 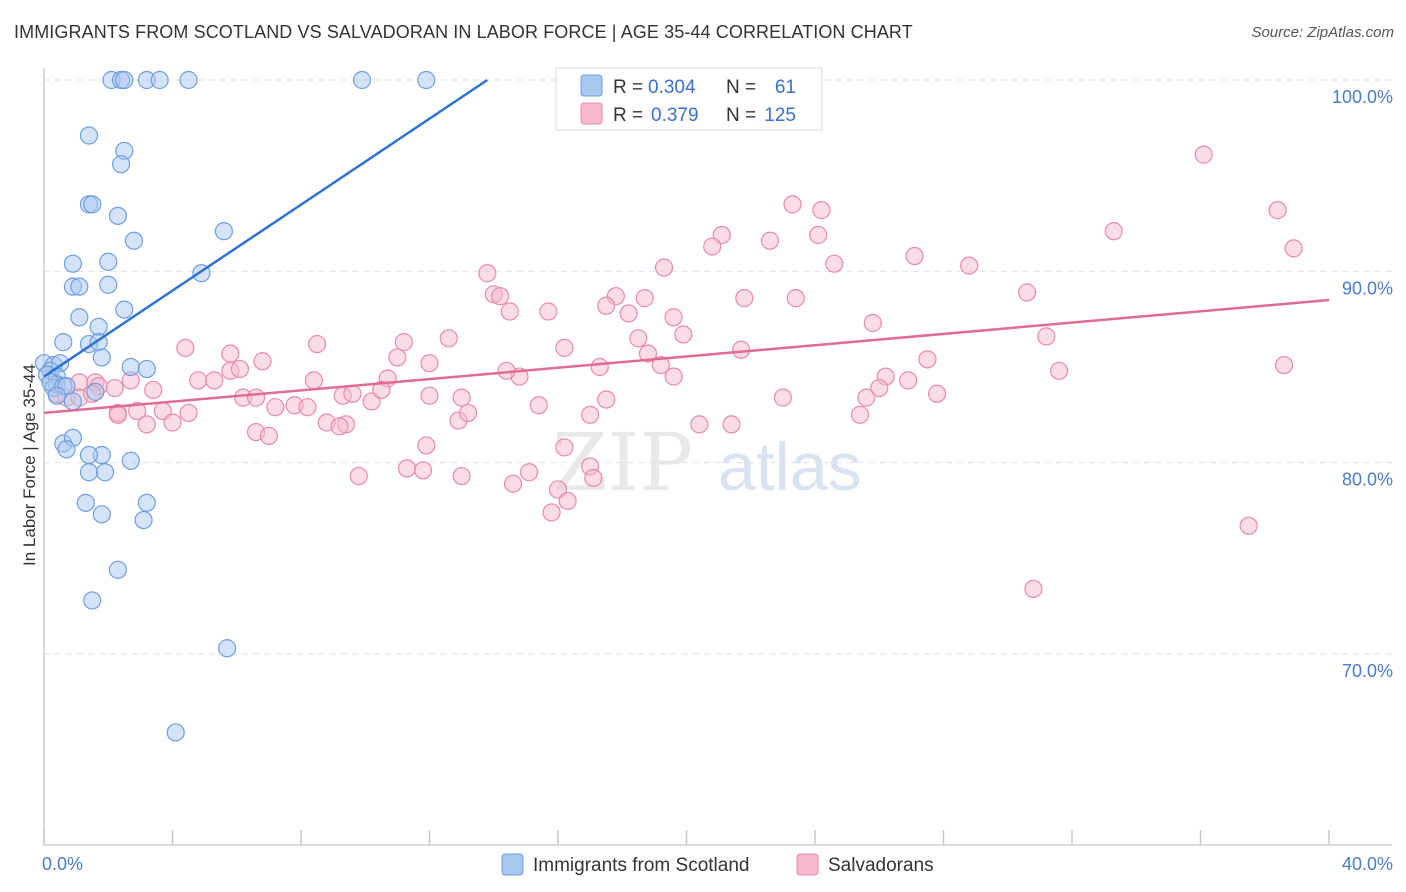 I want to click on legend-n-label-1: N =, so click(x=741, y=87).